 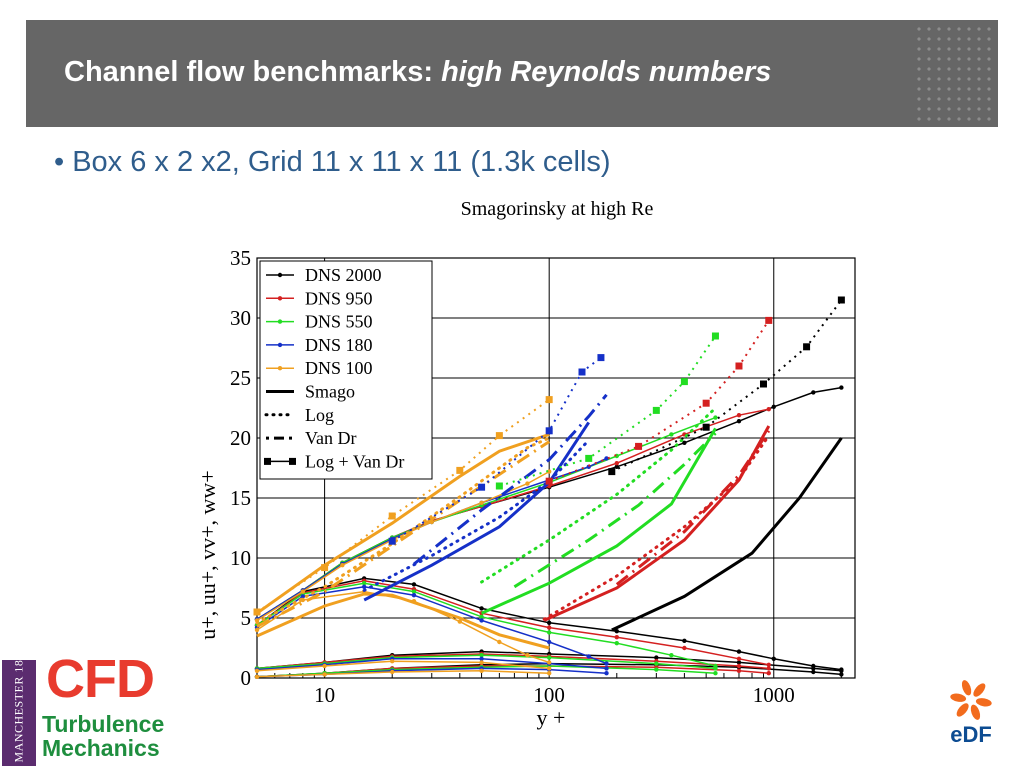 What do you see at coordinates (240, 258) in the screenshot?
I see `y-tick-label: 35` at bounding box center [240, 258].